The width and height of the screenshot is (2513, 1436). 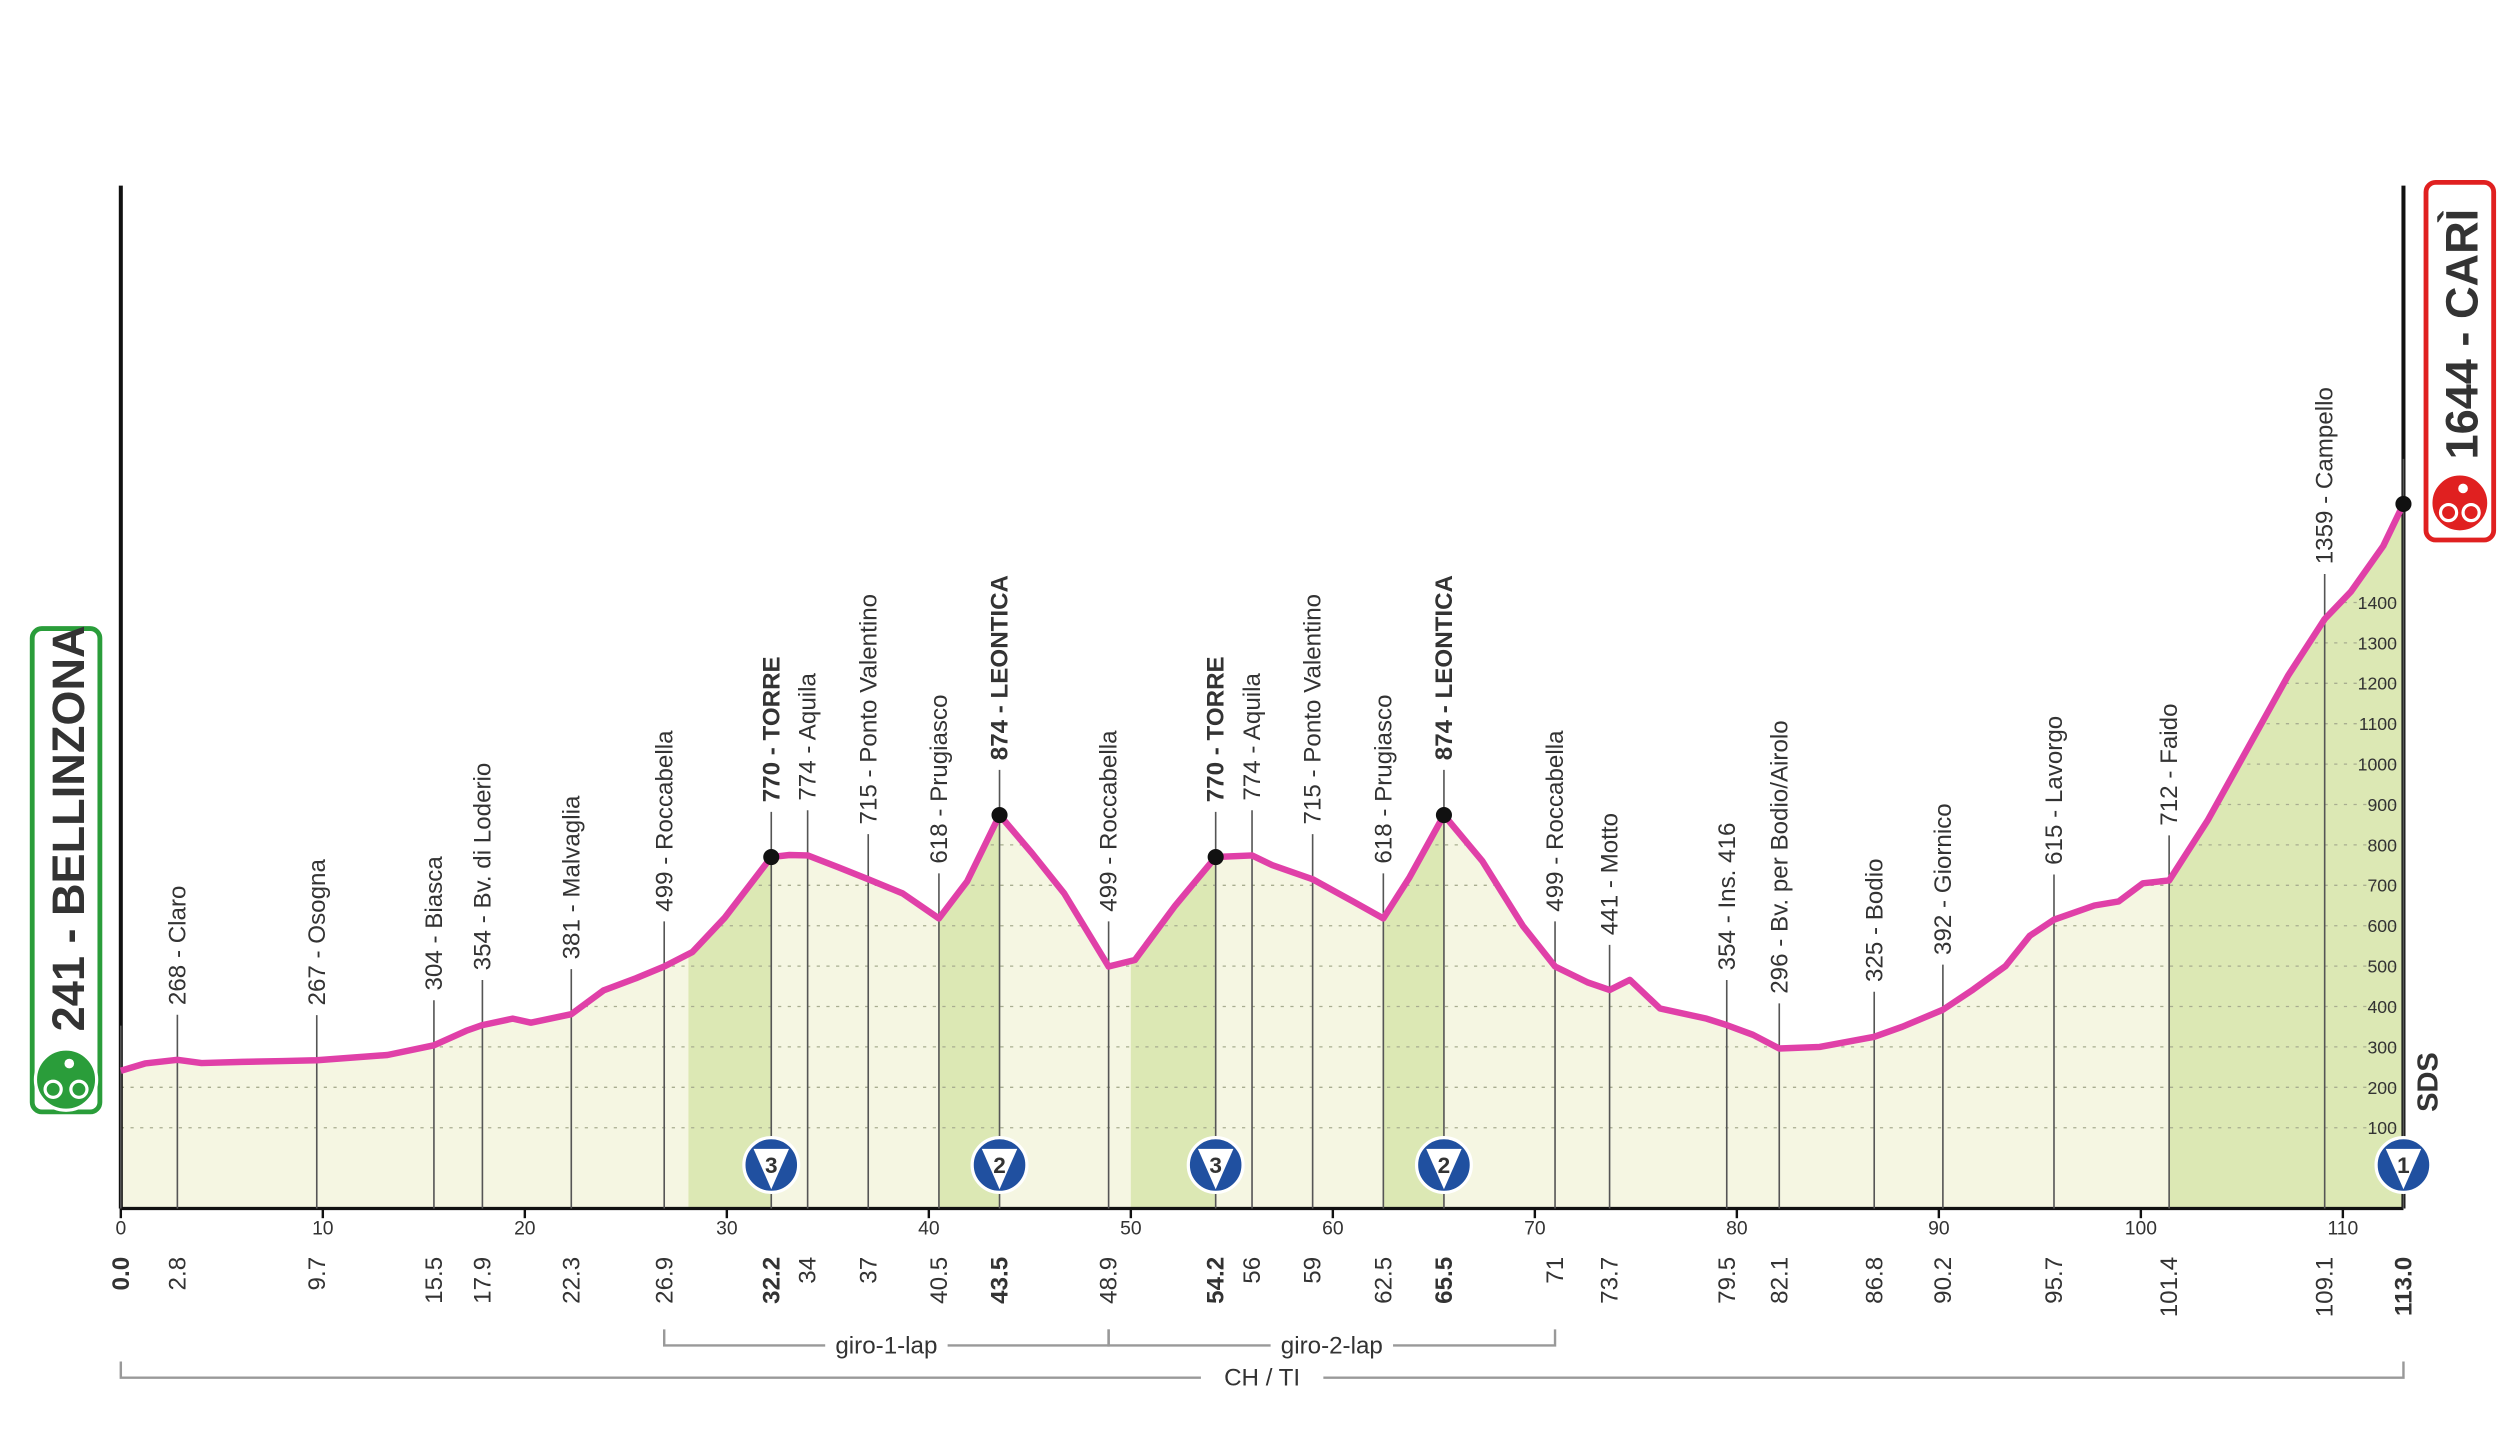 What do you see at coordinates (1555, 1270) in the screenshot?
I see `km-label: 71` at bounding box center [1555, 1270].